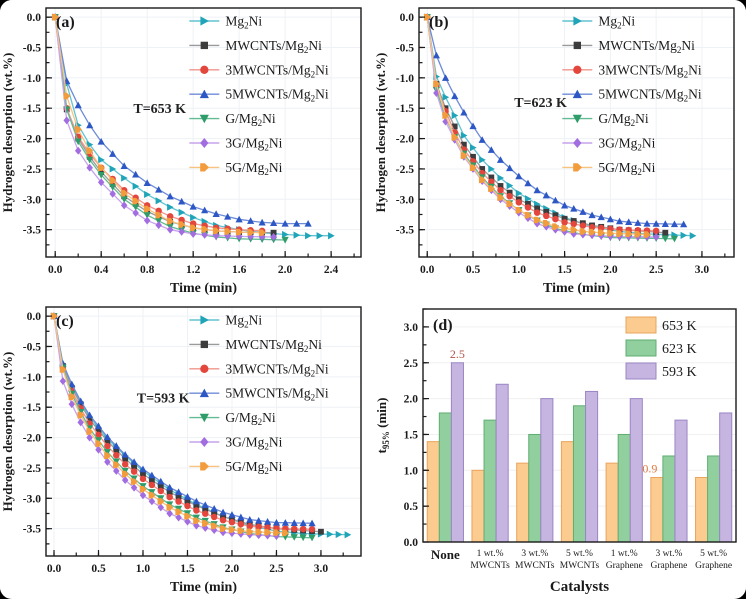 The height and width of the screenshot is (599, 746). I want to click on bar-group-1wt-Graphene, so click(624, 470).